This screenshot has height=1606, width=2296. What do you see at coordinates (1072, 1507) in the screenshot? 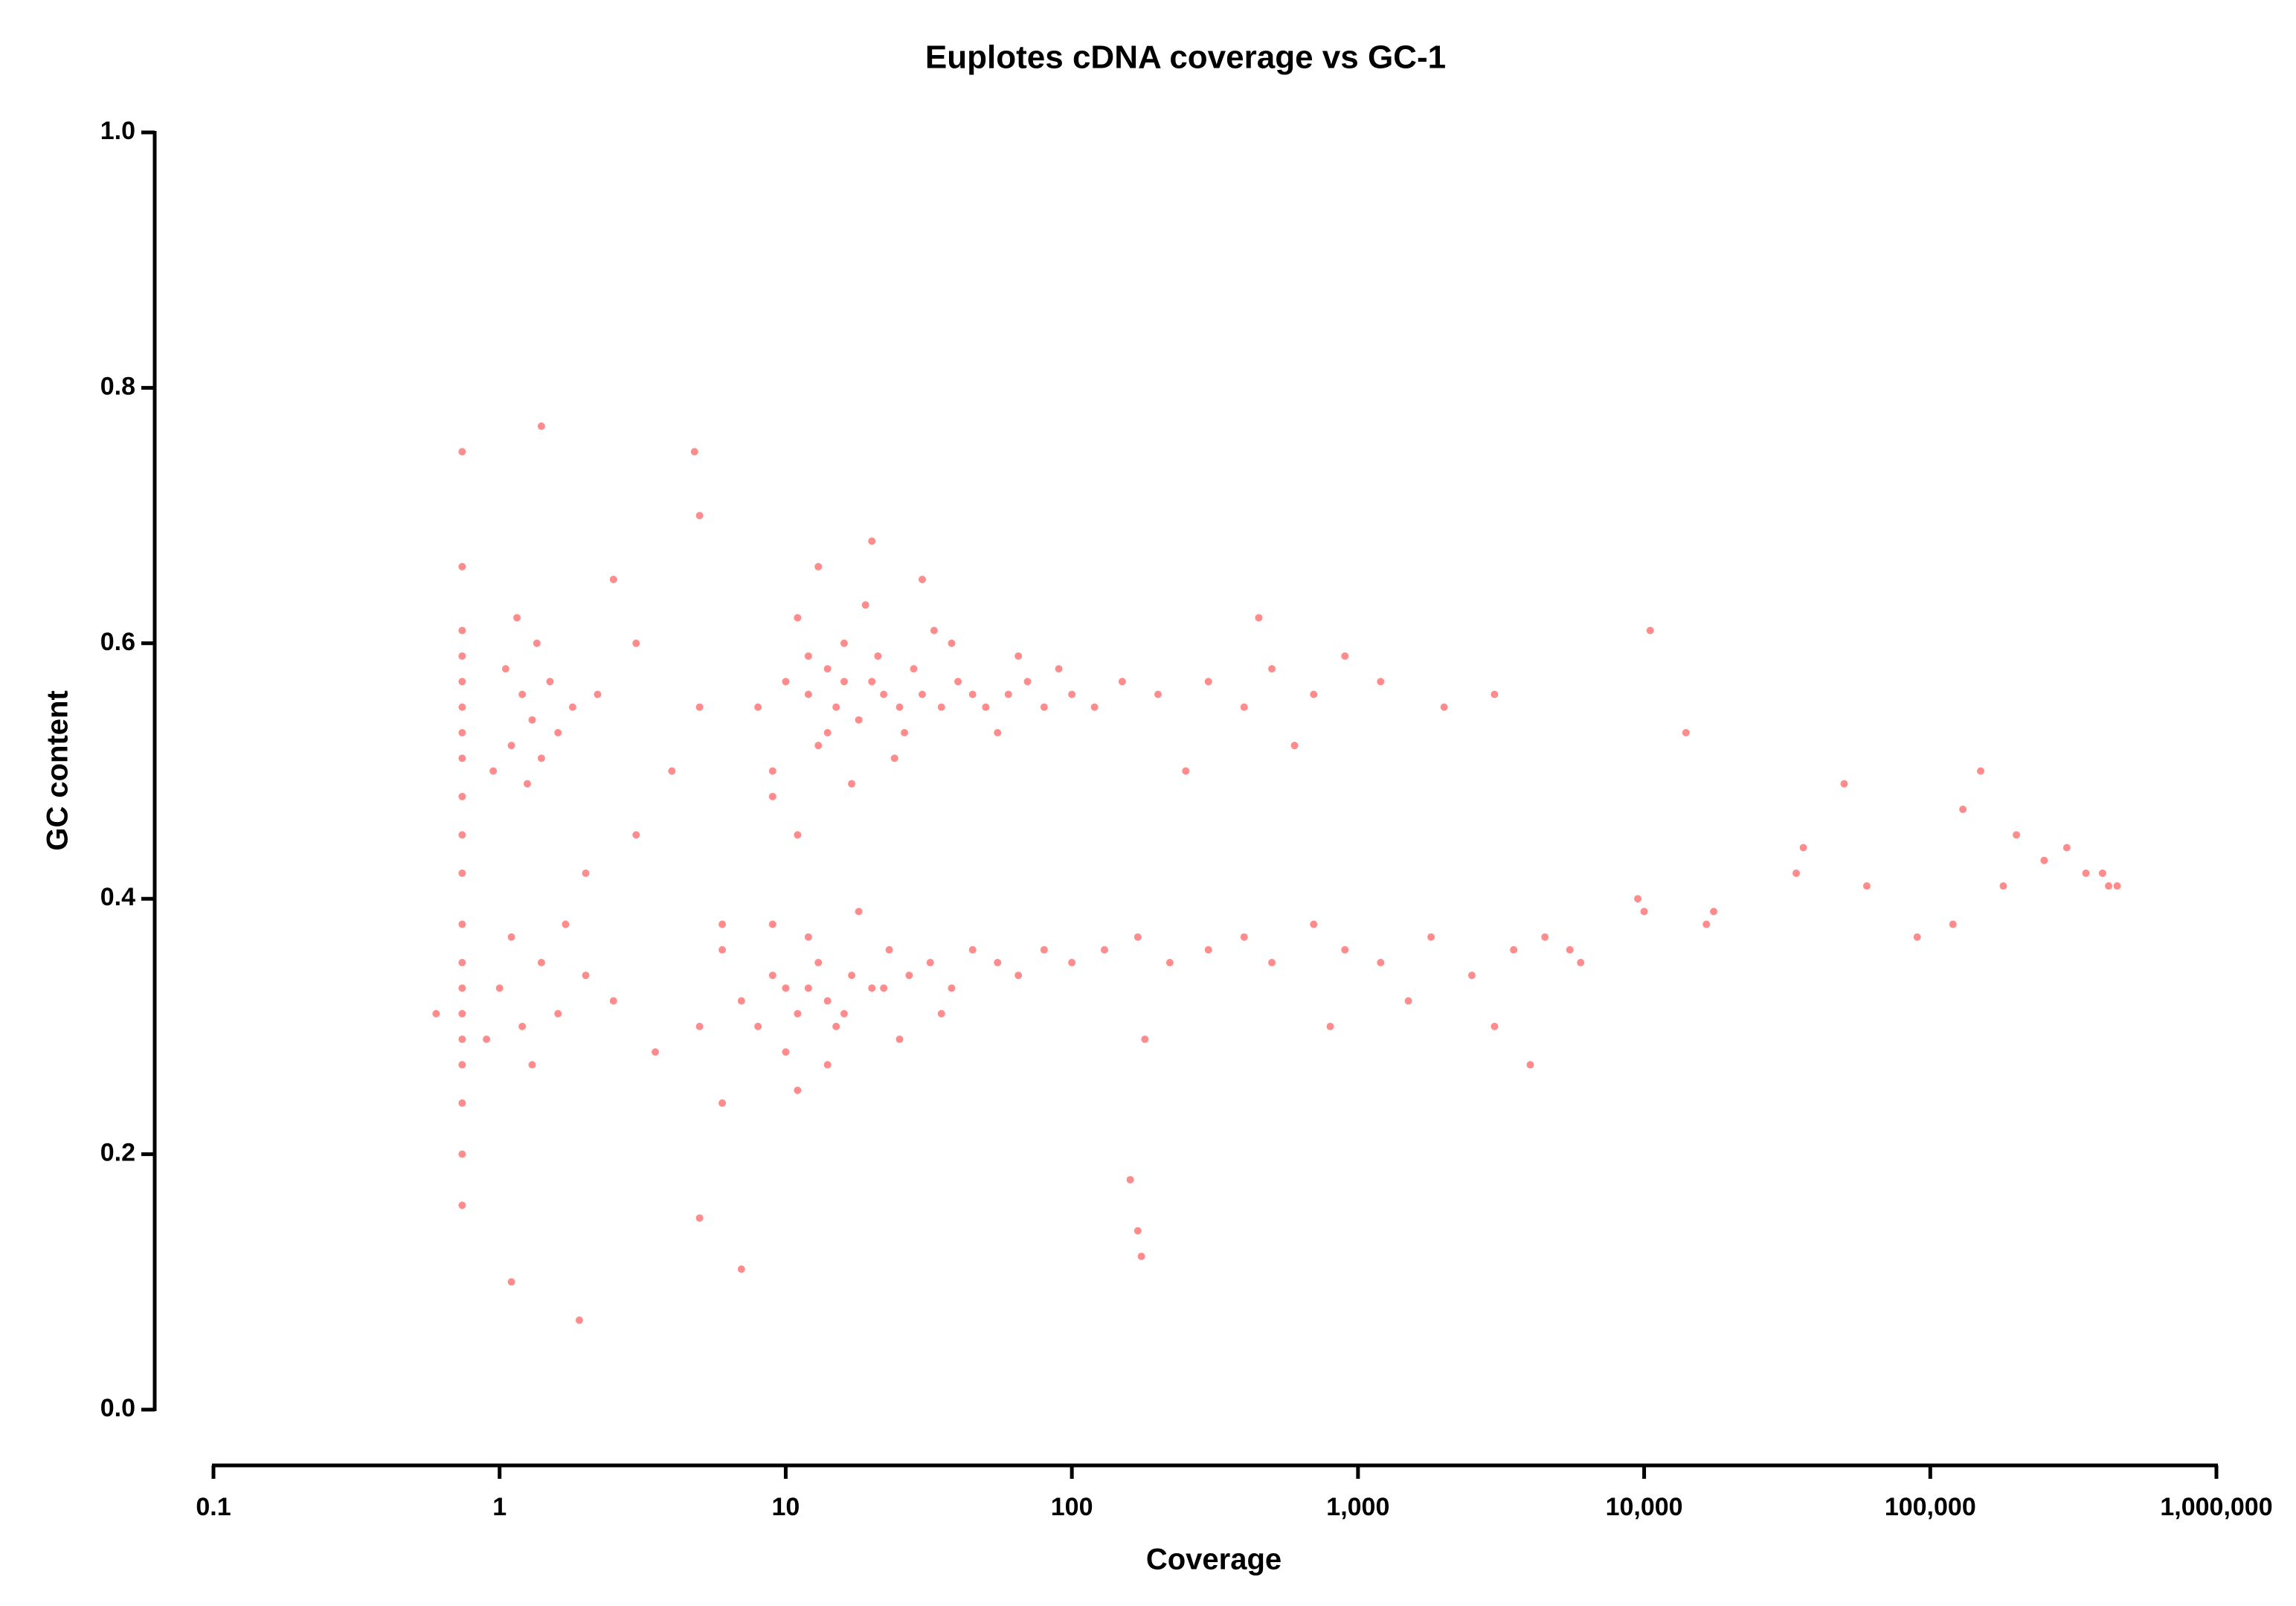
I see `x-tick-label: 100` at bounding box center [1072, 1507].